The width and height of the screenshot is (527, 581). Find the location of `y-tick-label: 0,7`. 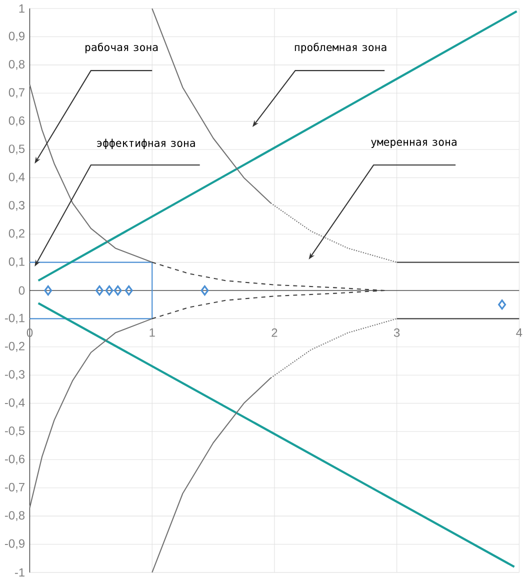

y-tick-label: 0,7 is located at coordinates (16, 93).